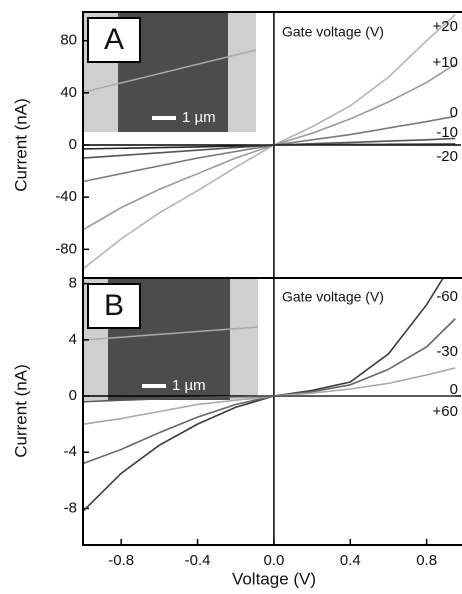  Describe the element at coordinates (273, 560) in the screenshot. I see `x-tick-label: 0.0` at that location.